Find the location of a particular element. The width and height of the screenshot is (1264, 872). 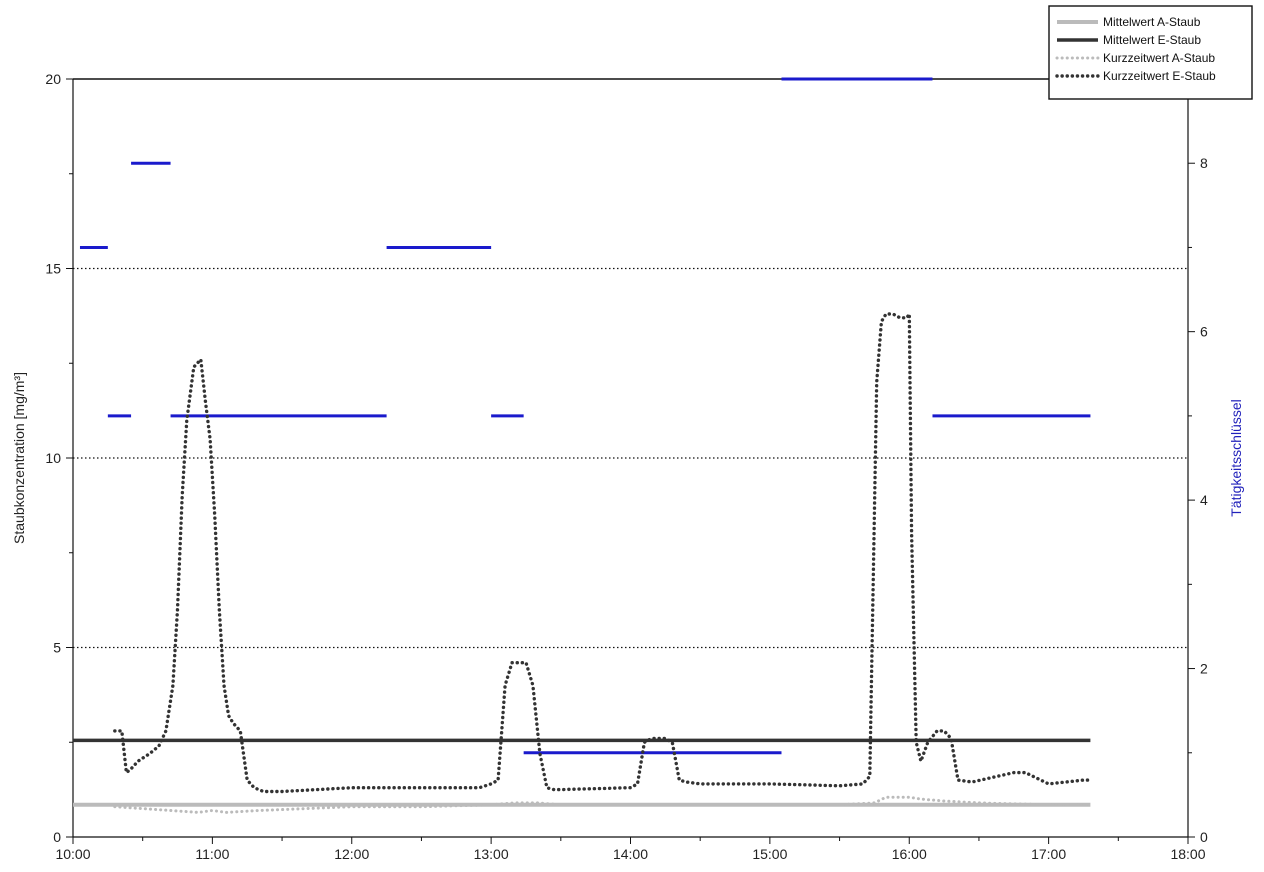

y2-tick-label: 6 is located at coordinates (1204, 332).